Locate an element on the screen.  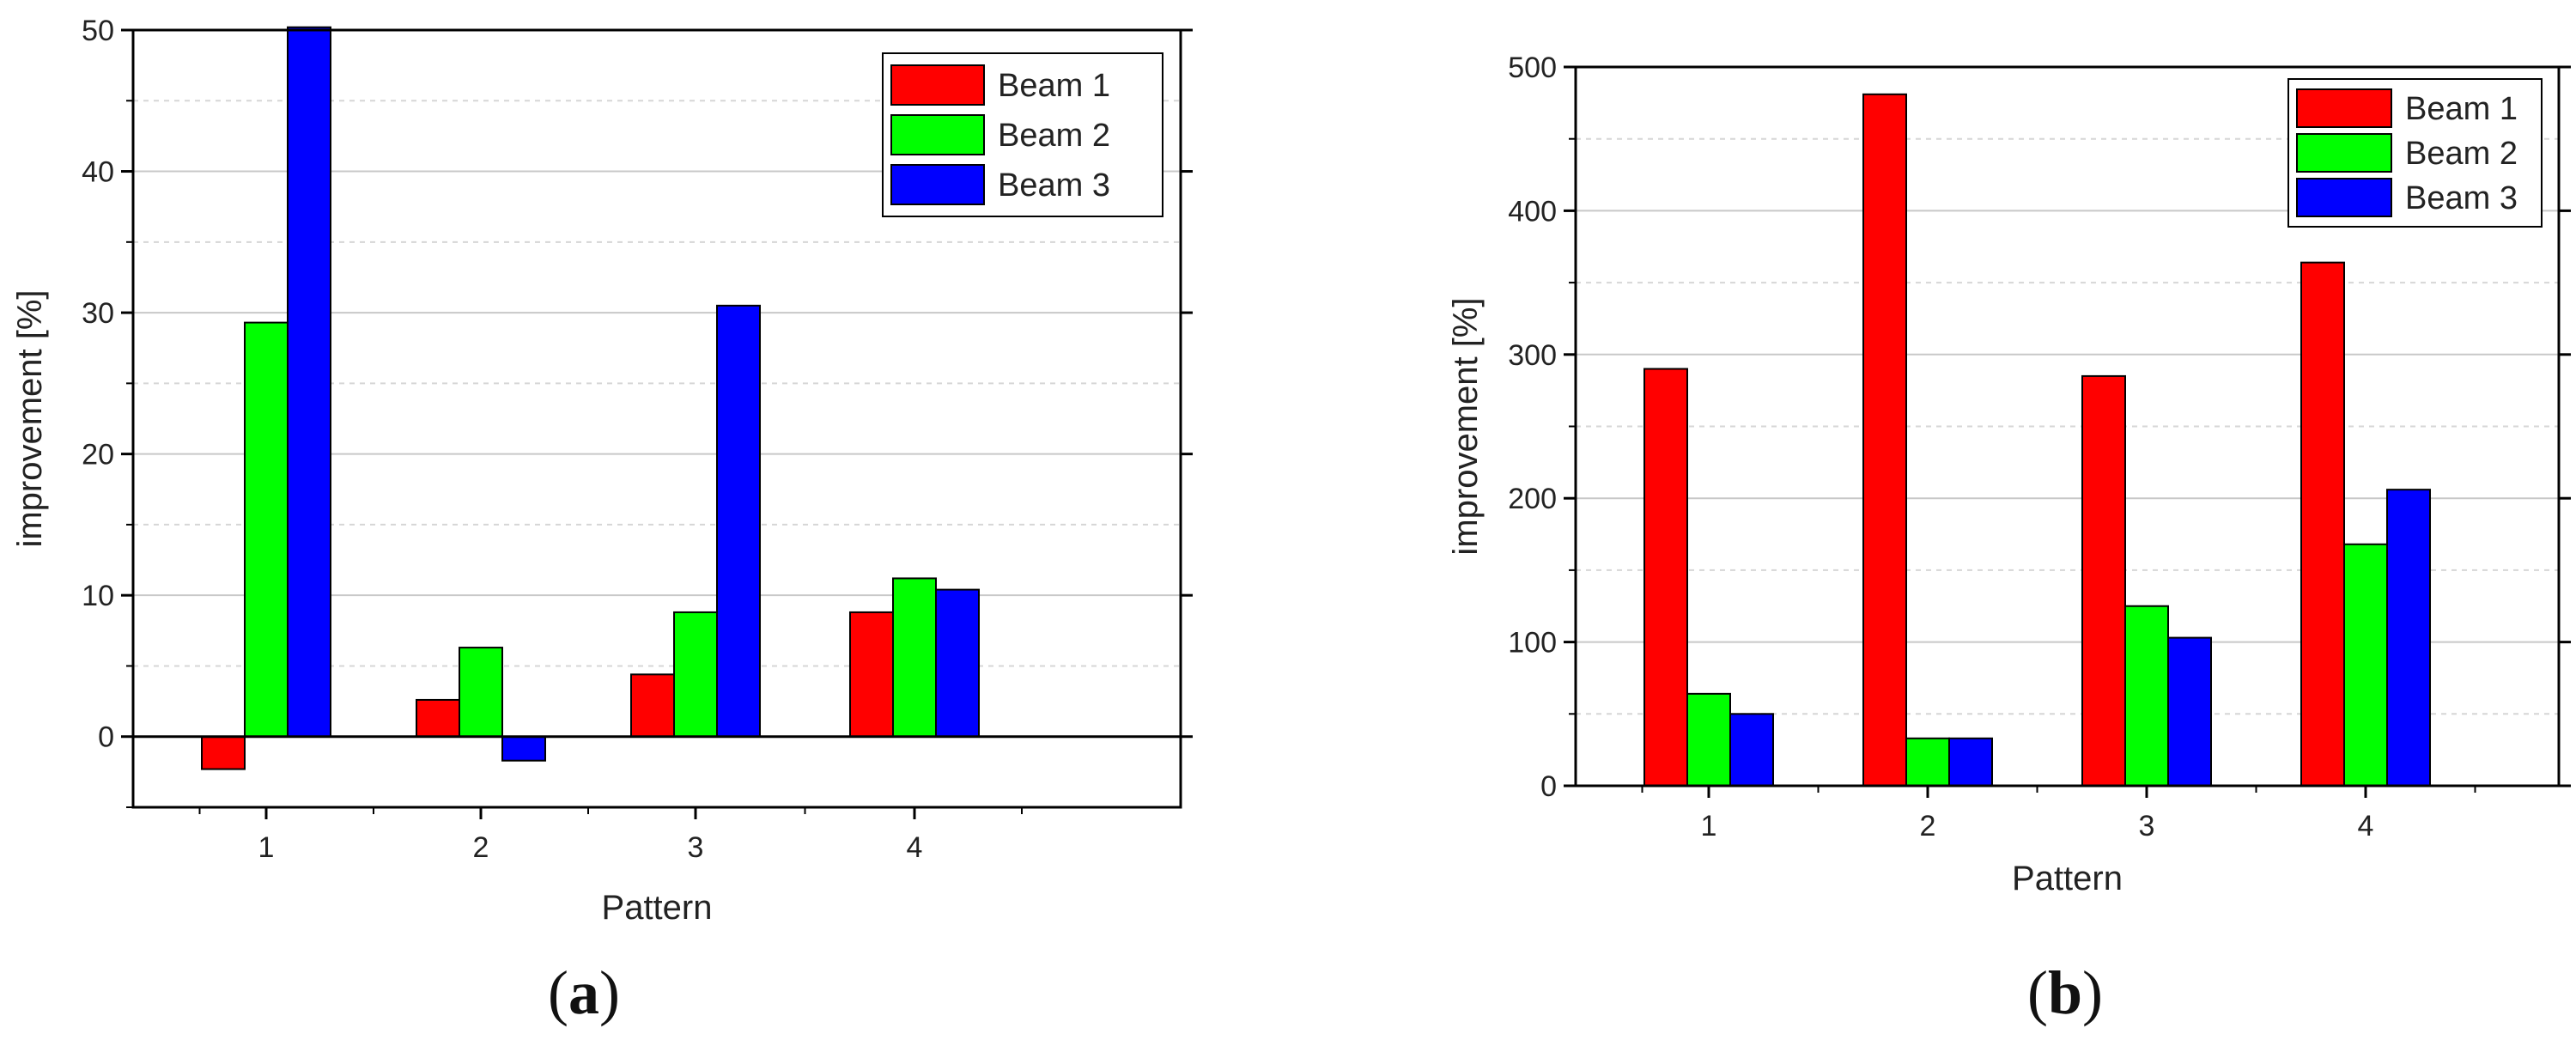
y-tick-label: 100 is located at coordinates (1532, 644).